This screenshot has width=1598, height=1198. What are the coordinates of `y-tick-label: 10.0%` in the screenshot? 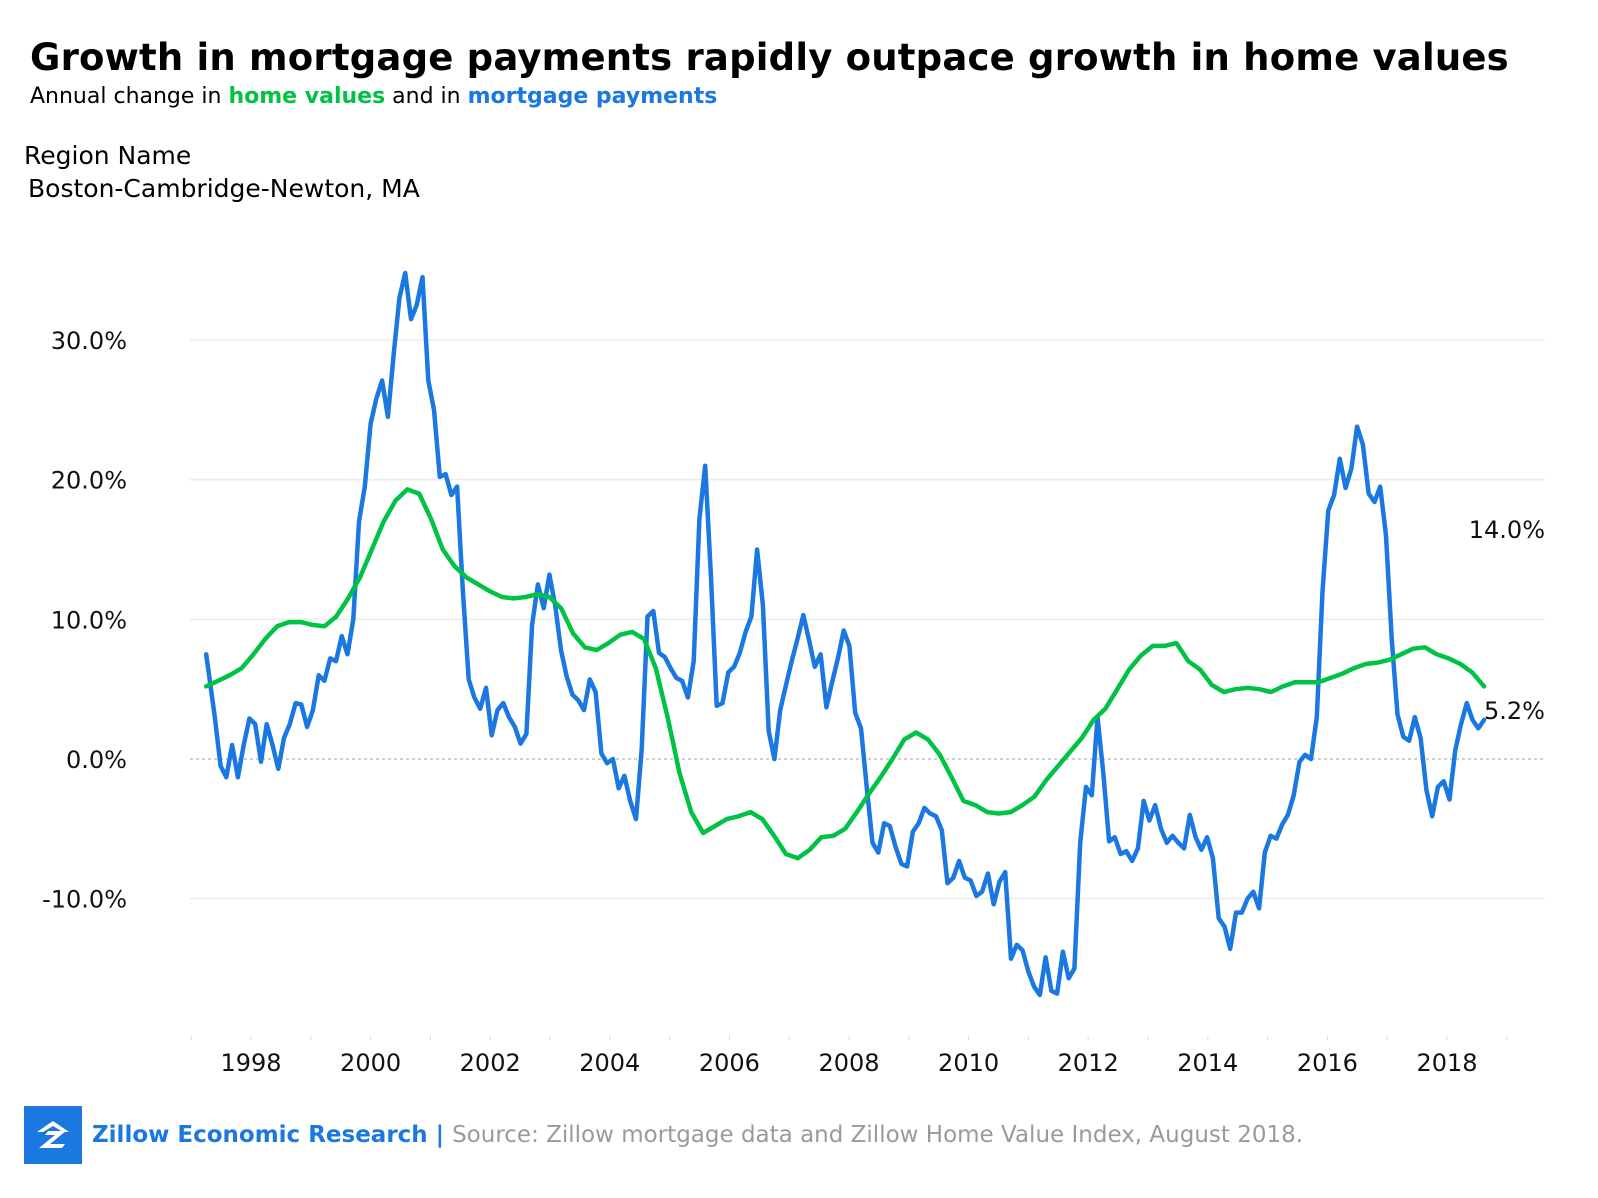 It's located at (89, 620).